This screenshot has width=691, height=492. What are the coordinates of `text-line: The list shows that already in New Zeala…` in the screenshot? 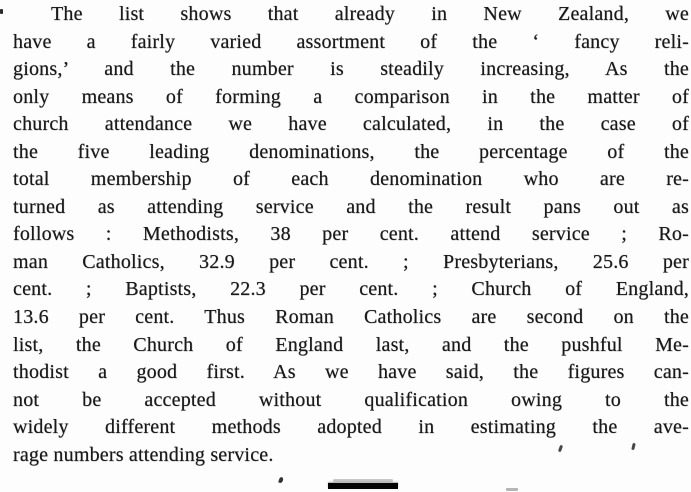 It's located at (370, 14).